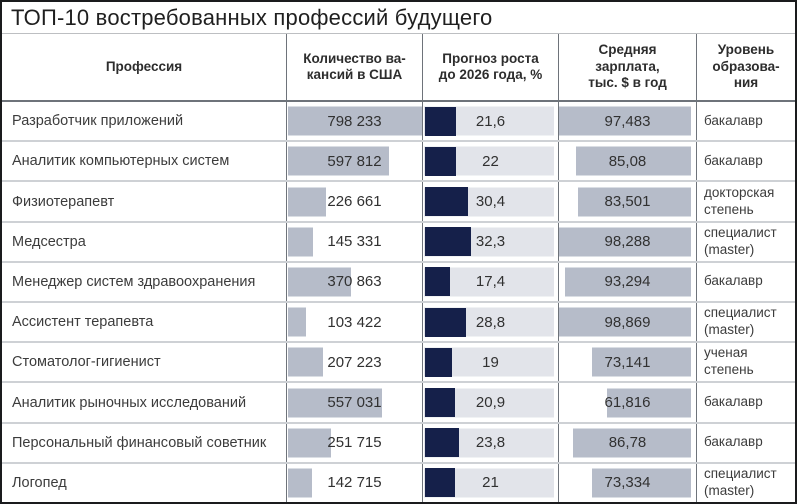  Describe the element at coordinates (252, 17) in the screenshot. I see `page-title: ТОП-10 востребованных профессий будущего` at that location.